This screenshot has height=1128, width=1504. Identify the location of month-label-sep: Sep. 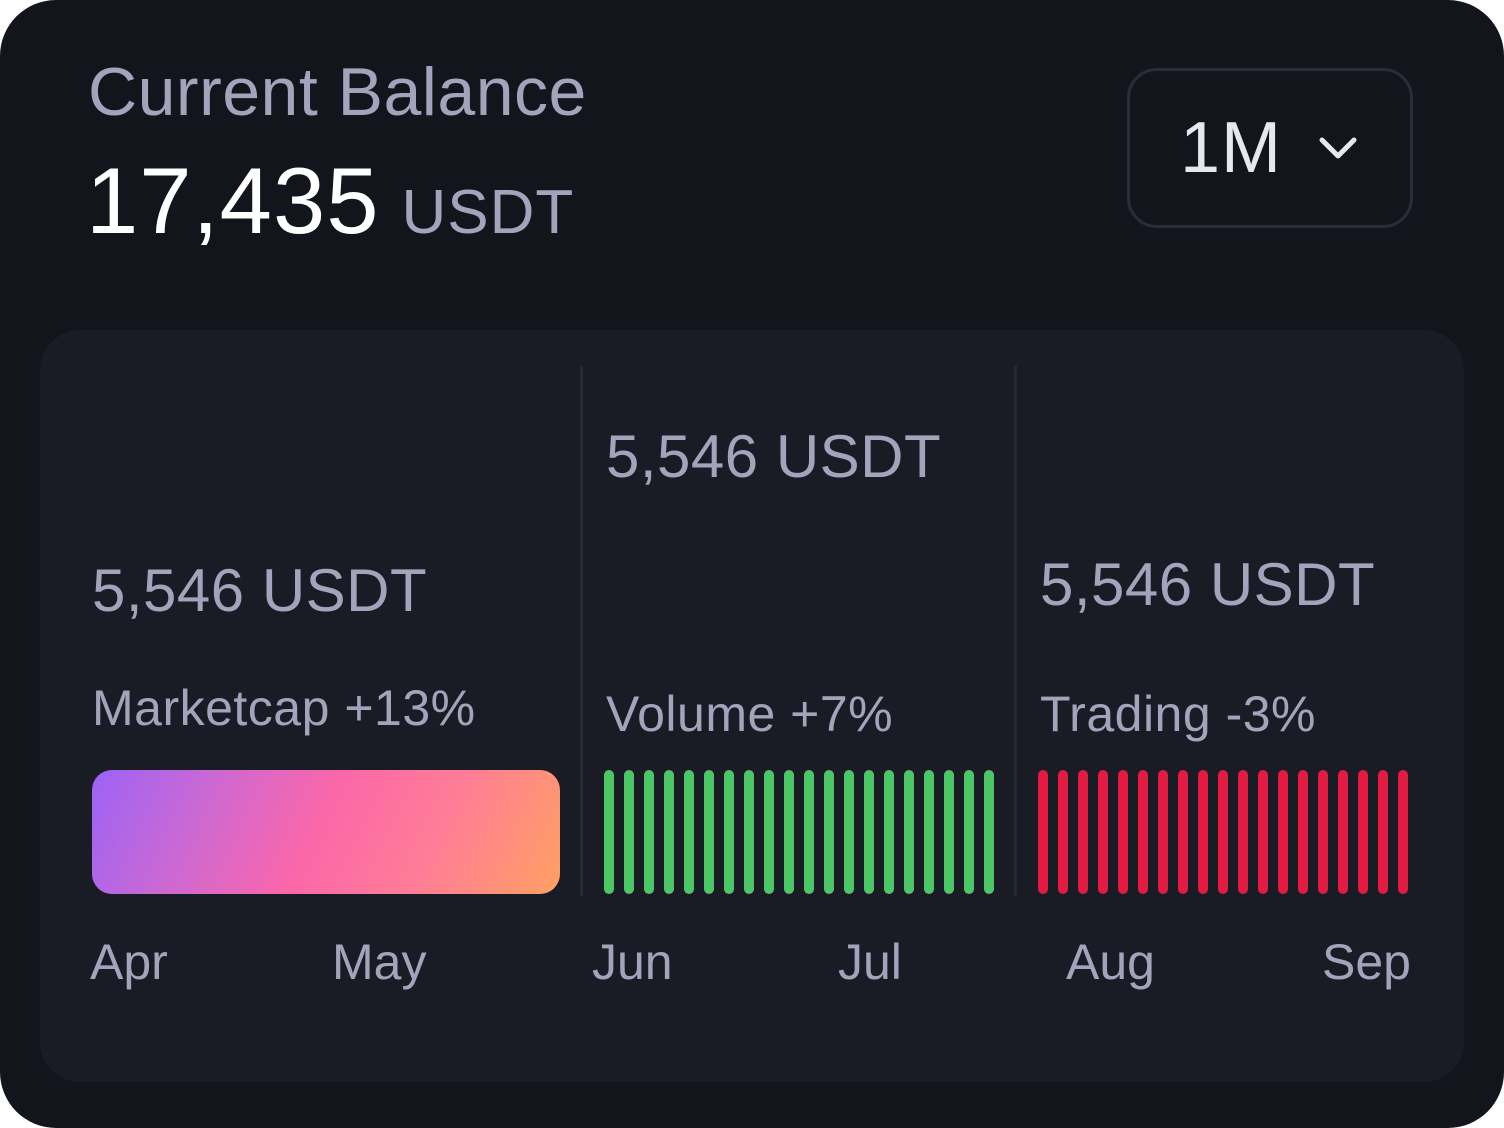
(1366, 962).